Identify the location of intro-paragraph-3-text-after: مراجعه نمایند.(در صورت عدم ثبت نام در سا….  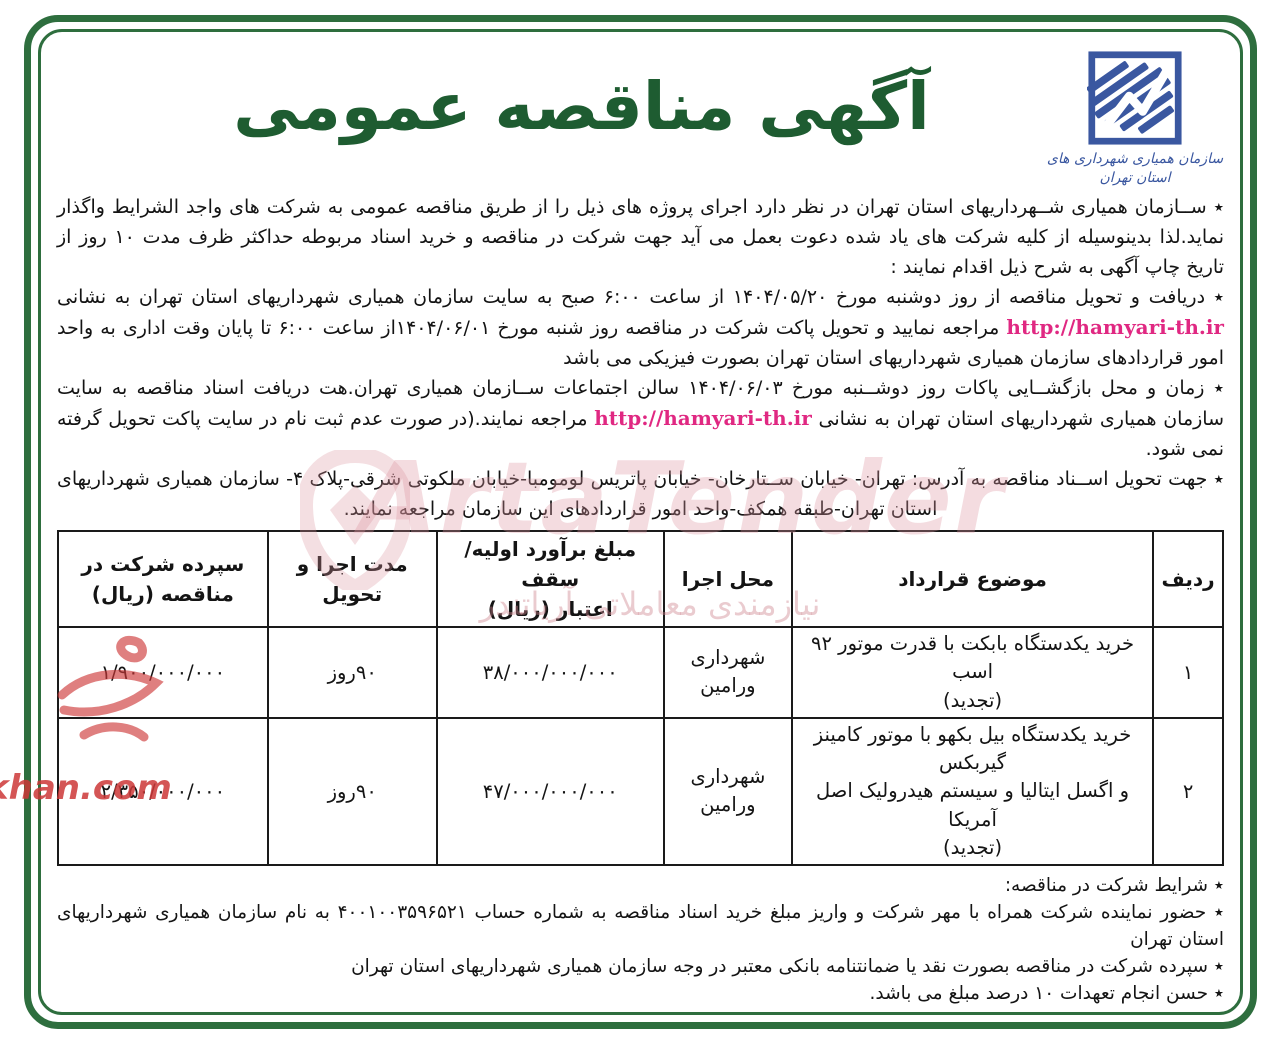
(640, 434).